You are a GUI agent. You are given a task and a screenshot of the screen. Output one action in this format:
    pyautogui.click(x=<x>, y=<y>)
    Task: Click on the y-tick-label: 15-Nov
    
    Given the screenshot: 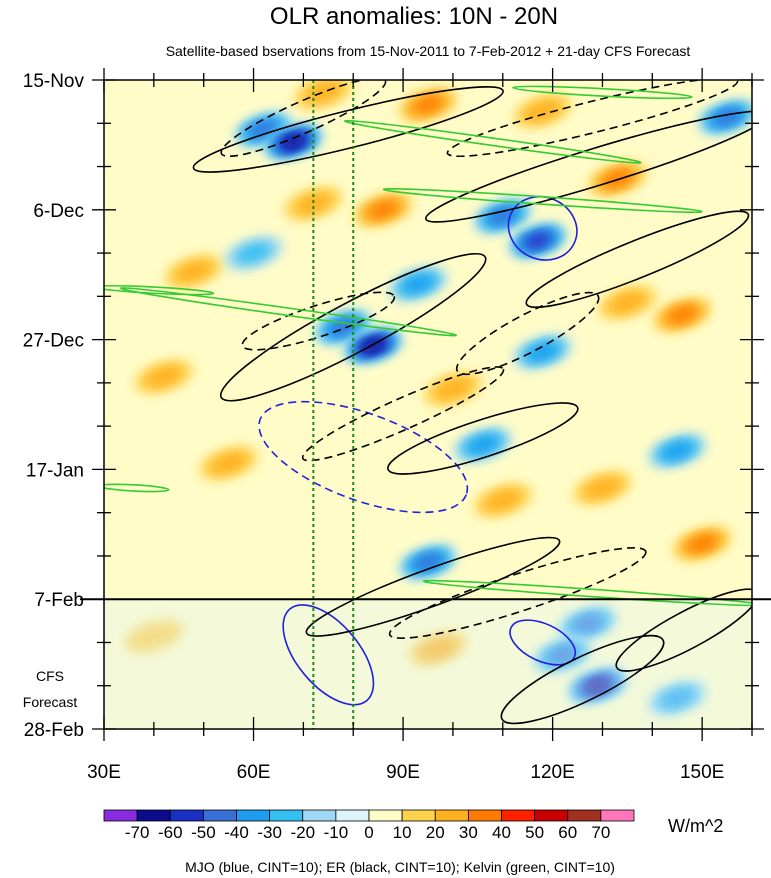 What is the action you would take?
    pyautogui.click(x=54, y=81)
    